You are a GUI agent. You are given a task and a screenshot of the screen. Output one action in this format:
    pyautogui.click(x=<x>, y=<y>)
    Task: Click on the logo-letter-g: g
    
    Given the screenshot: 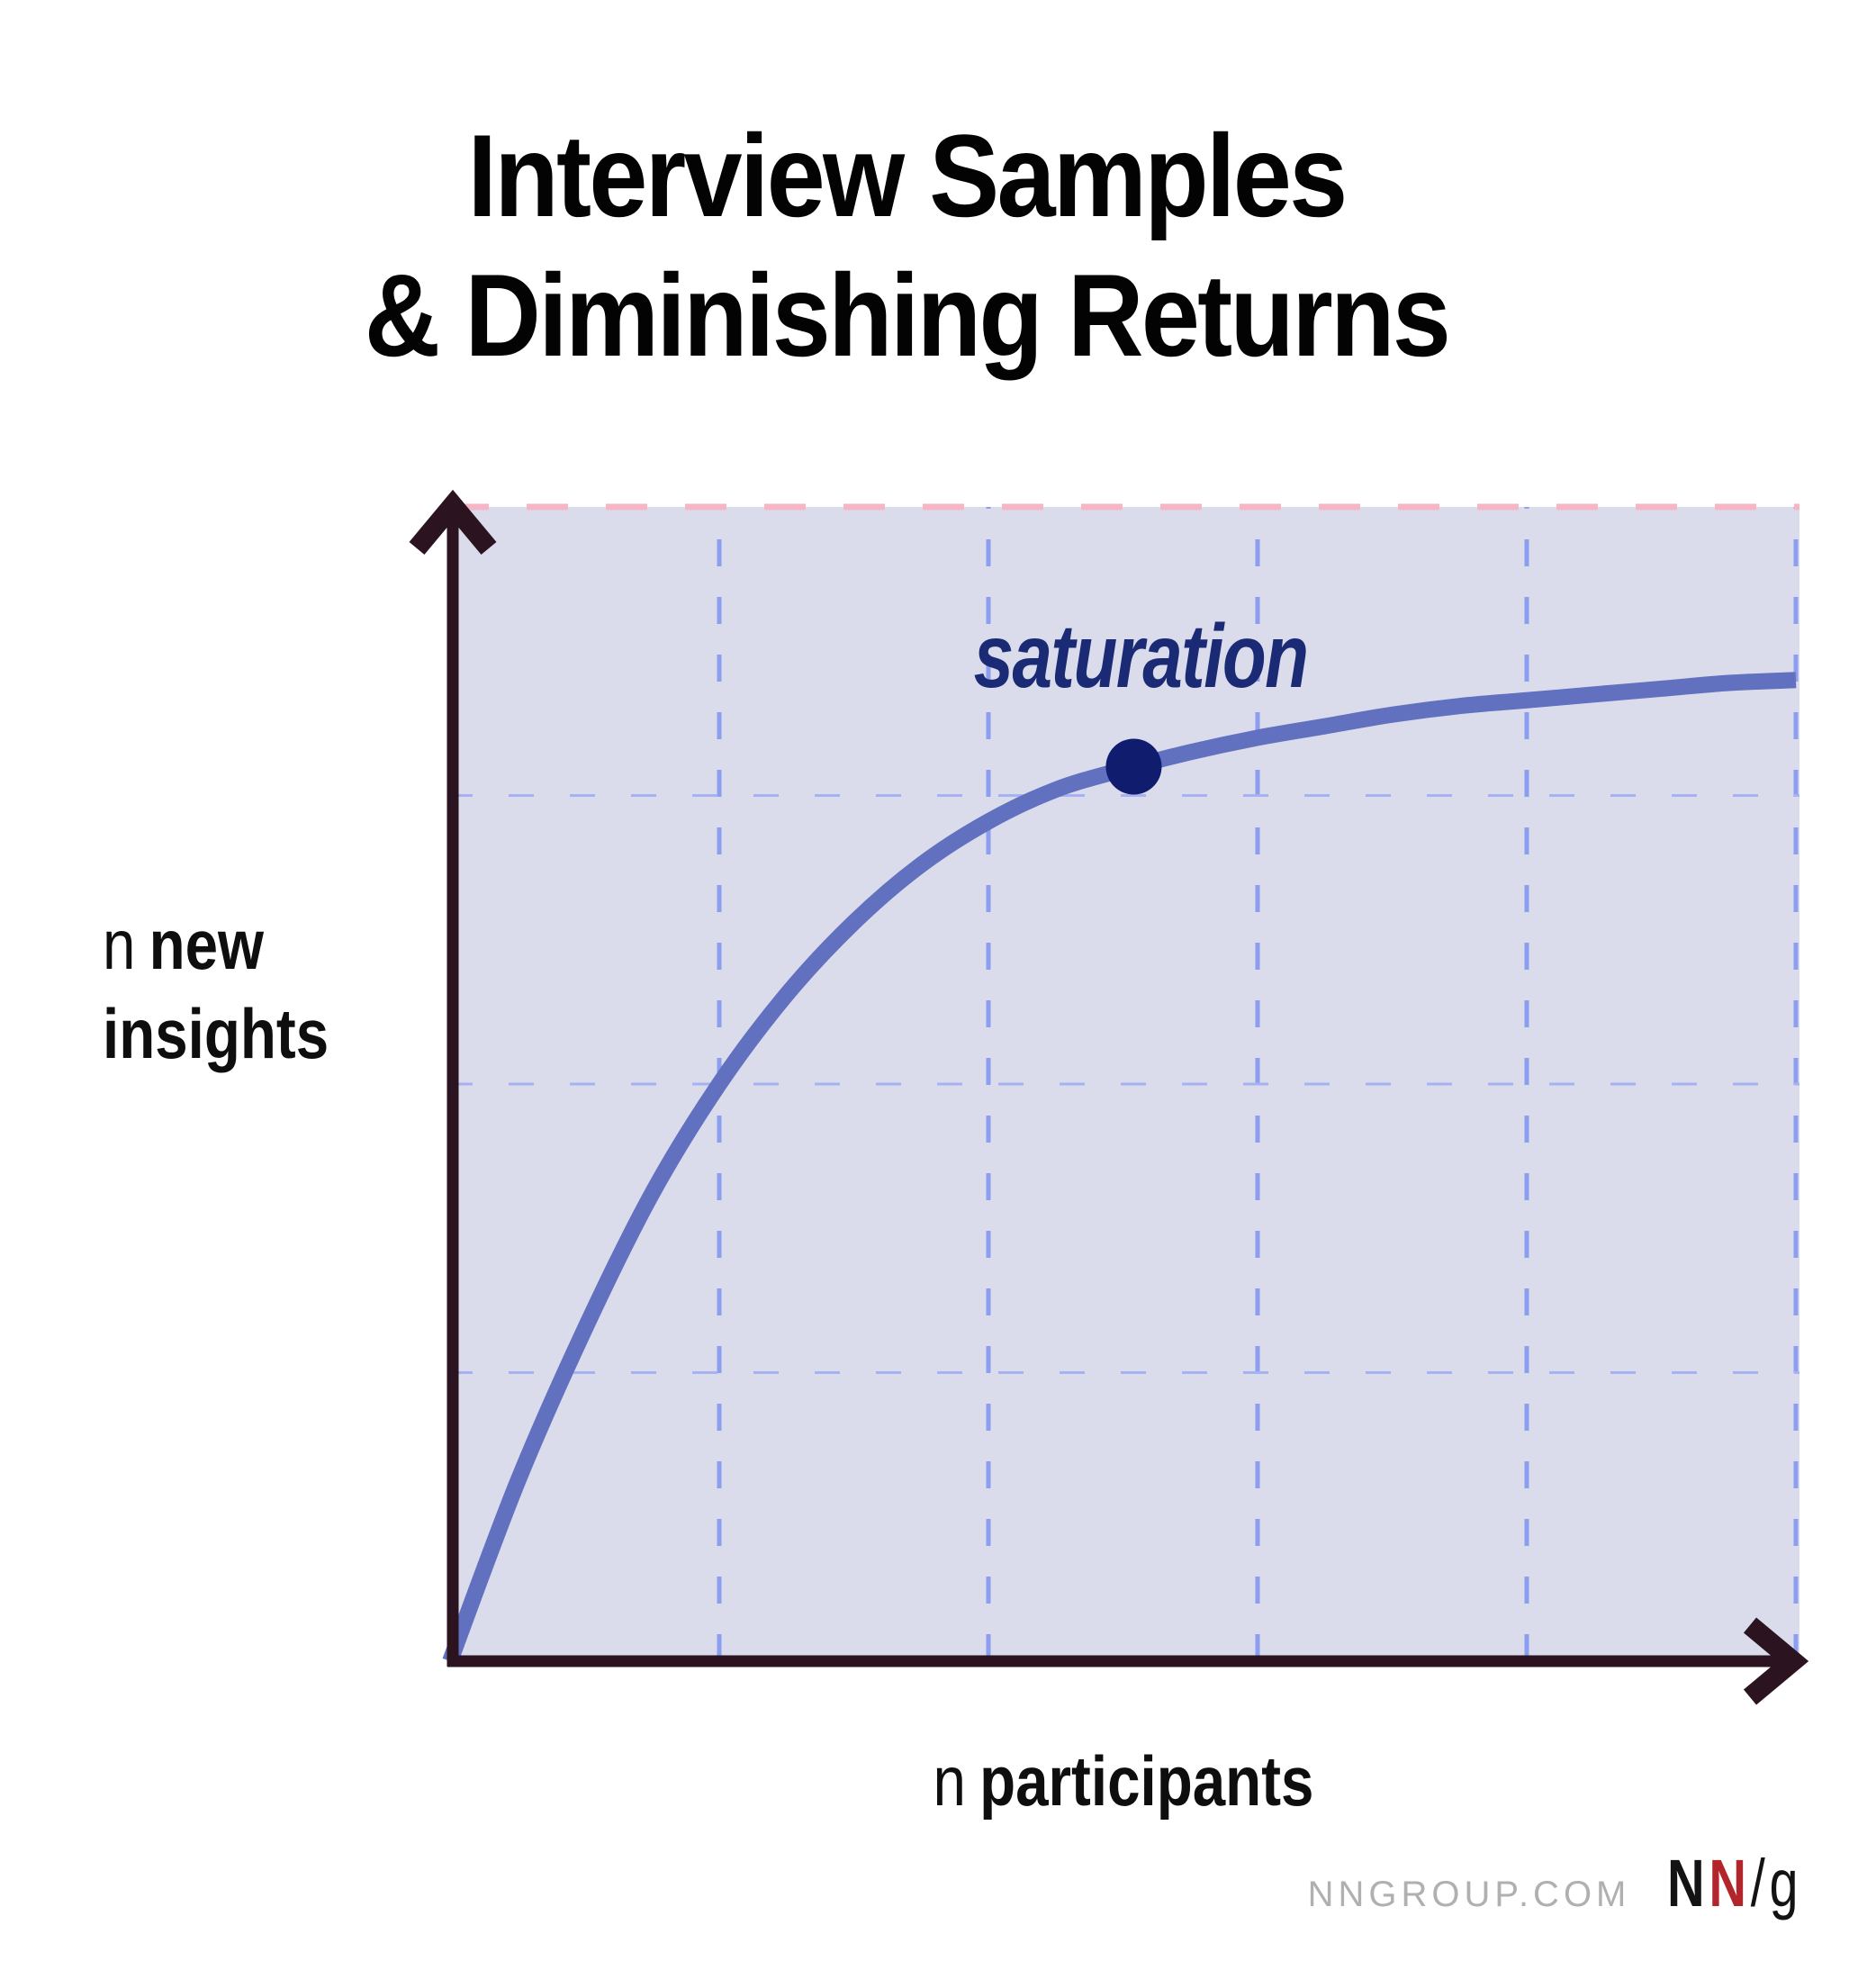 What is the action you would take?
    pyautogui.click(x=1784, y=1883)
    